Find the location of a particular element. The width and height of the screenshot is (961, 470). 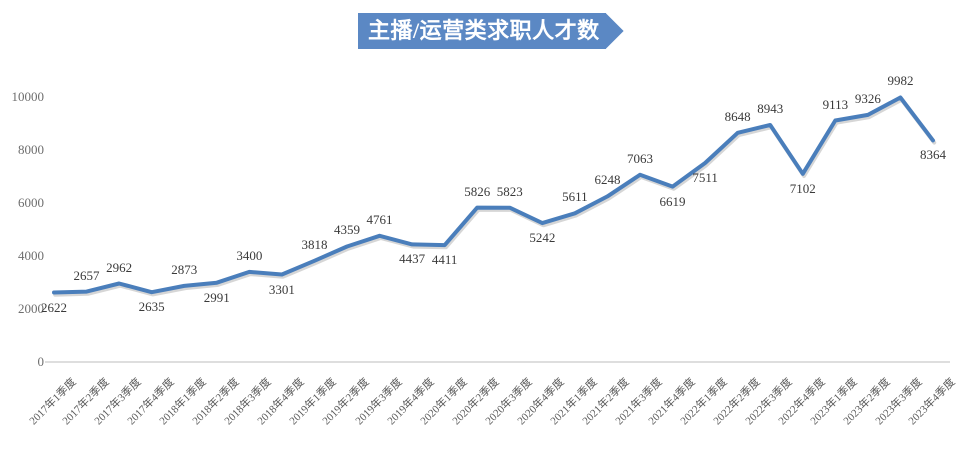

data-point-label: 5611 is located at coordinates (575, 197).